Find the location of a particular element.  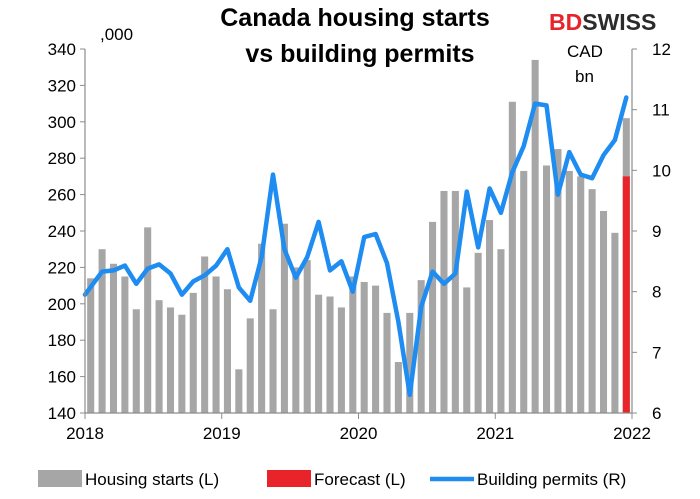

left-tick-label-340: 340 is located at coordinates (62, 49).